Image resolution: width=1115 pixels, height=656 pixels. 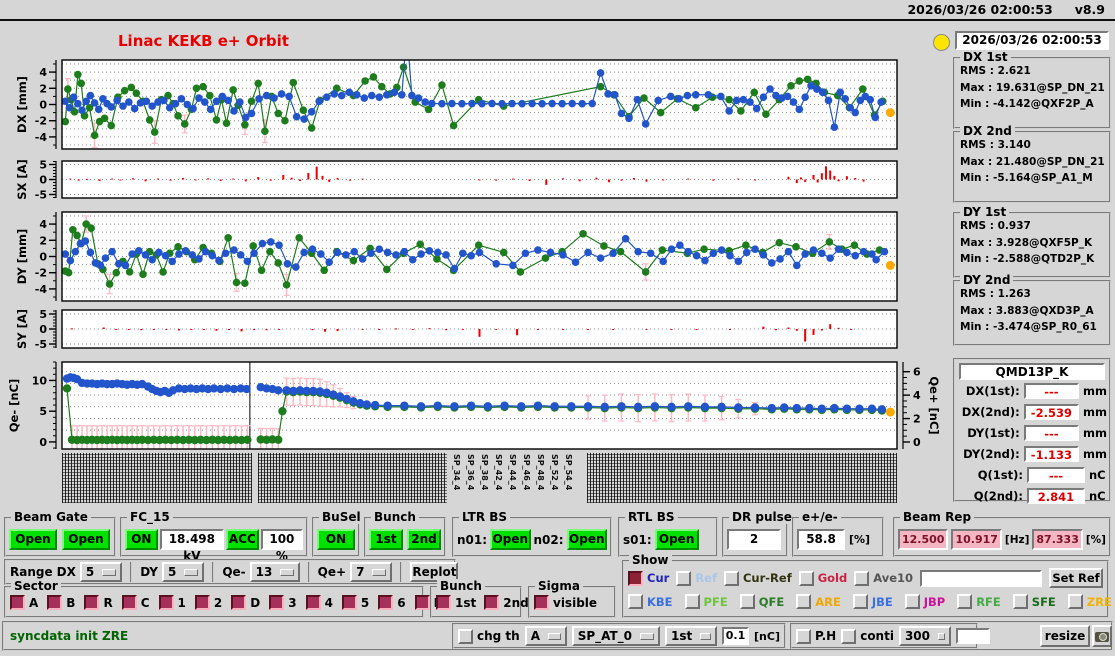 What do you see at coordinates (696, 578) in the screenshot?
I see `checkbox-ref: Ref` at bounding box center [696, 578].